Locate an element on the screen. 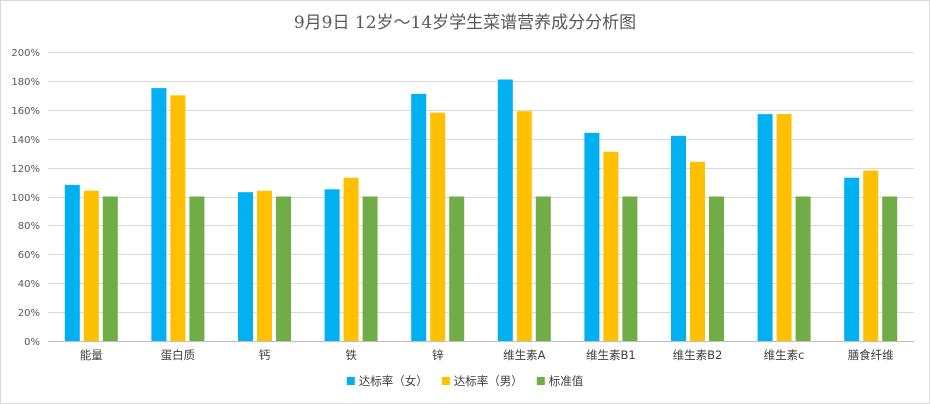  x-category-label: 铁 is located at coordinates (351, 355).